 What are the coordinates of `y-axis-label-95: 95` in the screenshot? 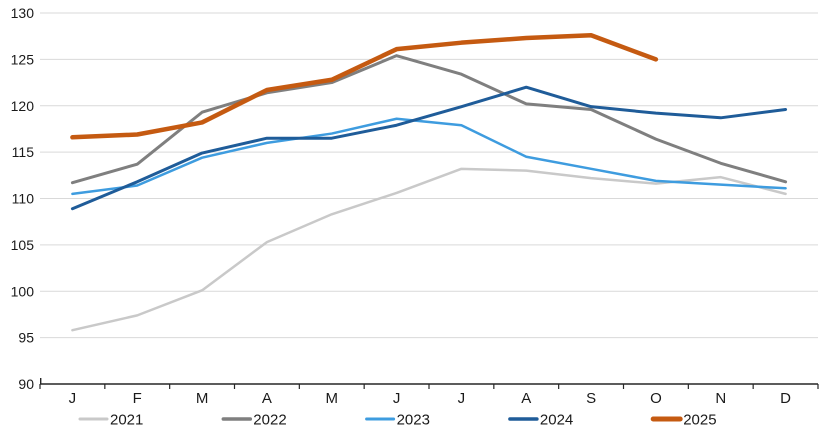 It's located at (26, 338).